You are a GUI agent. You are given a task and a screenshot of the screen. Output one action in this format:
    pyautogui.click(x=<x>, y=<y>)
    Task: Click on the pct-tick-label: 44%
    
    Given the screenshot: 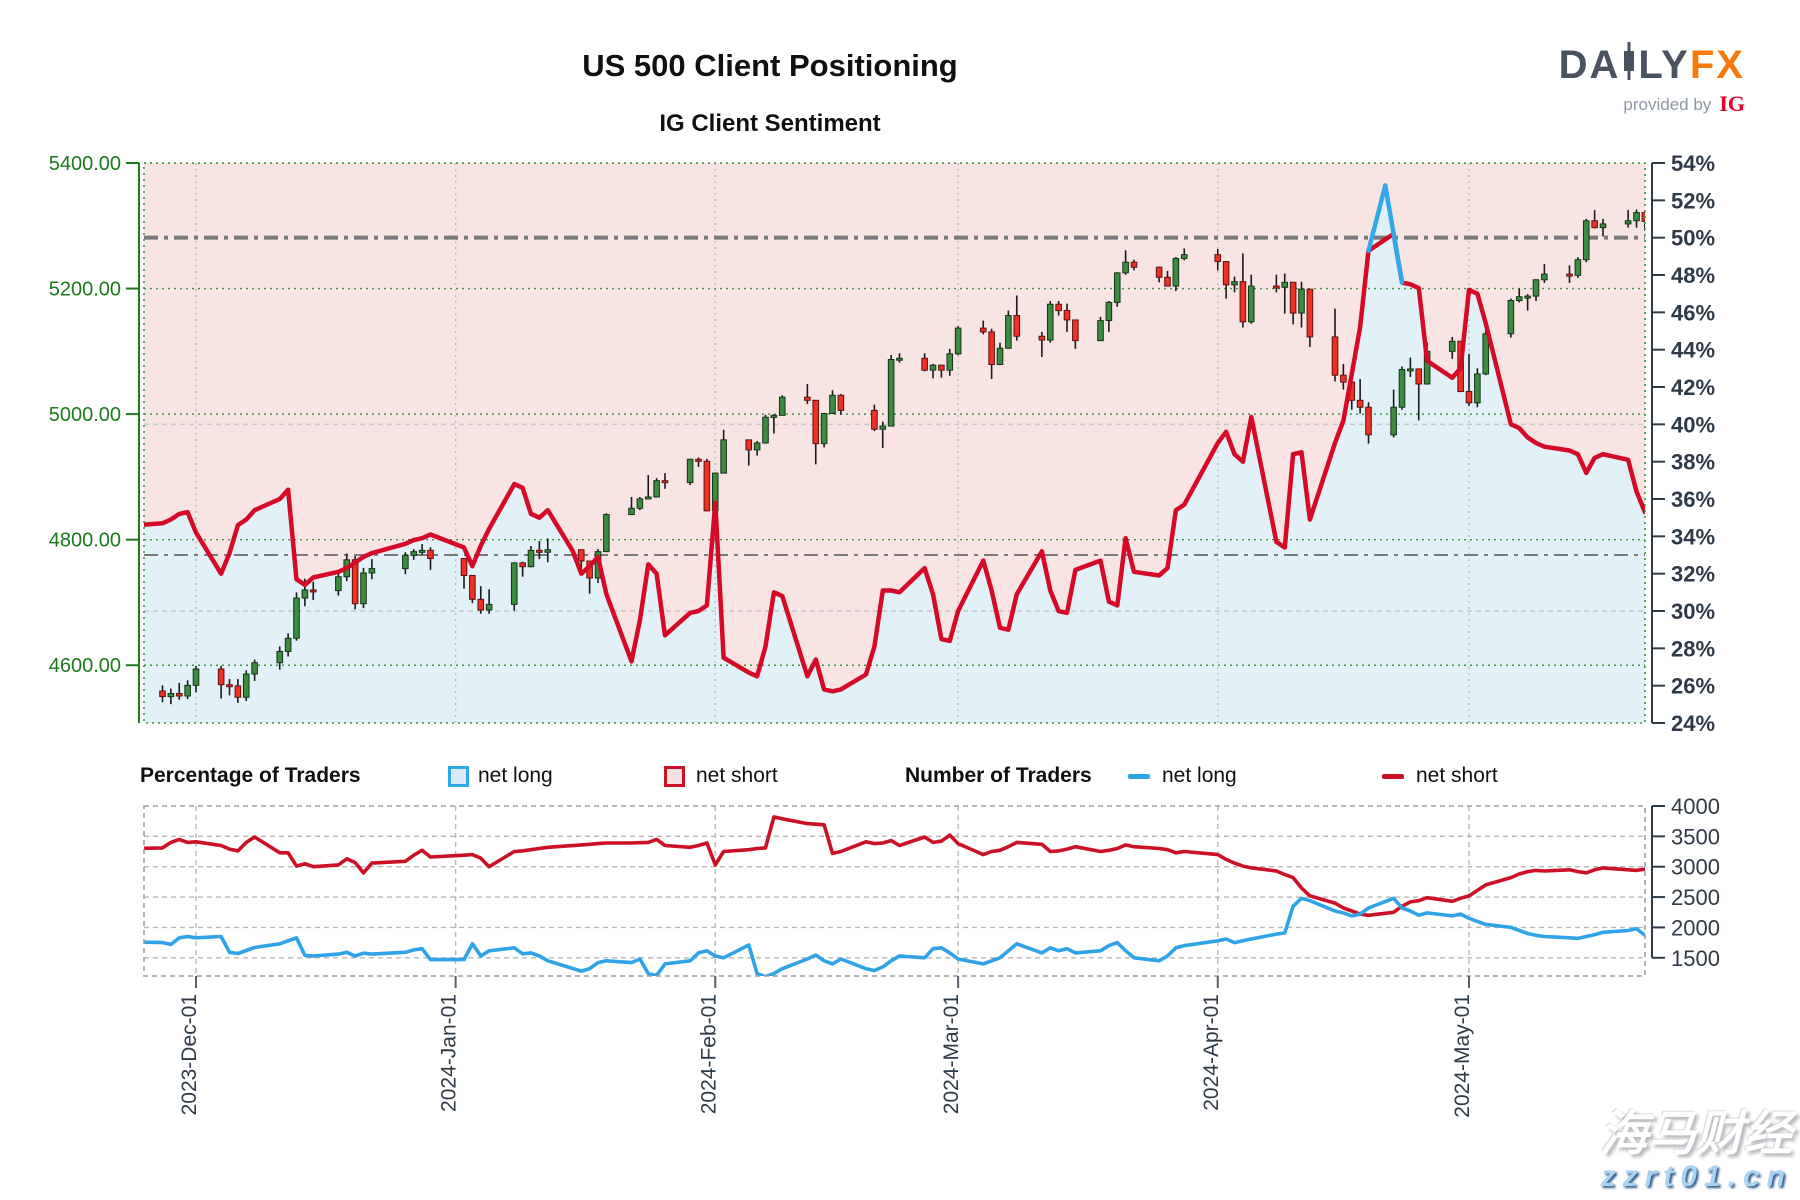 What is the action you would take?
    pyautogui.click(x=1693, y=350)
    